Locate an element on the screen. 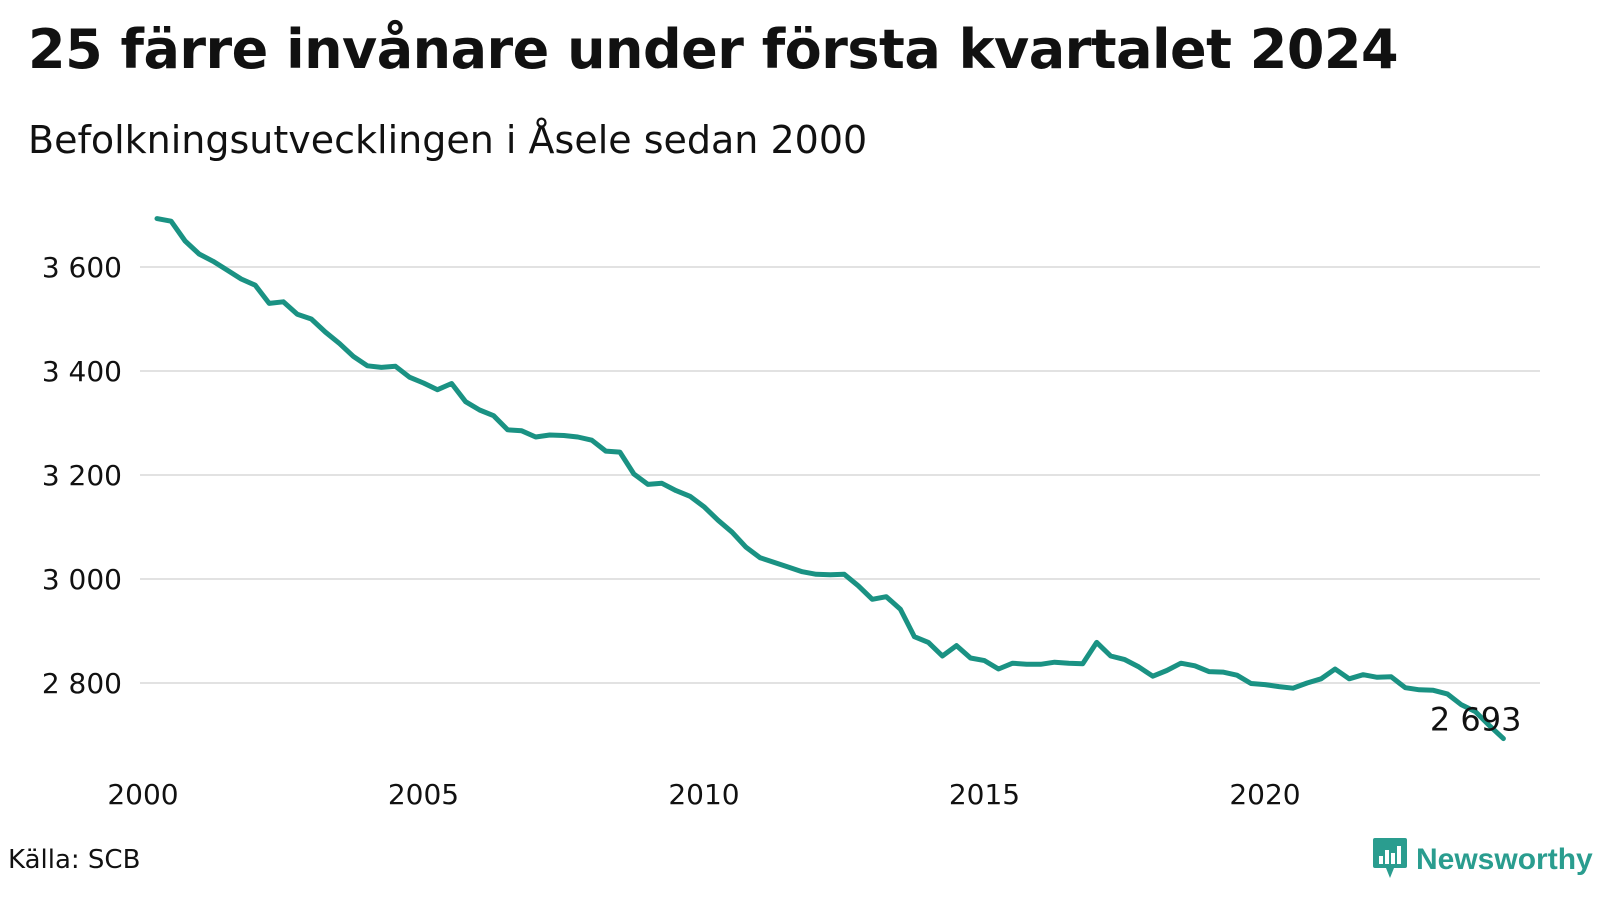 This screenshot has height=900, width=1600. y-tick-label: 3 000 is located at coordinates (82, 579).